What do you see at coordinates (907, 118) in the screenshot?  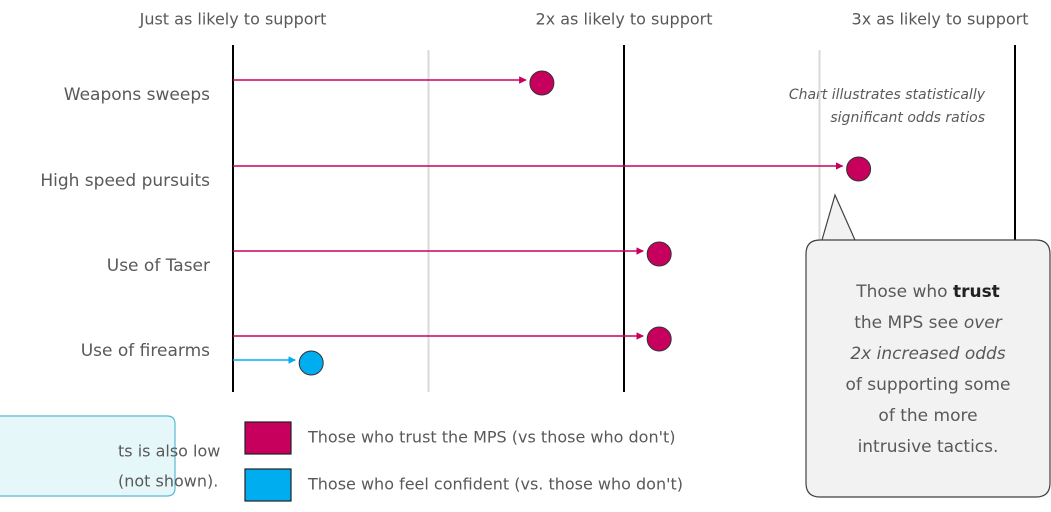 I see `annotation-line: significant odds ratios` at bounding box center [907, 118].